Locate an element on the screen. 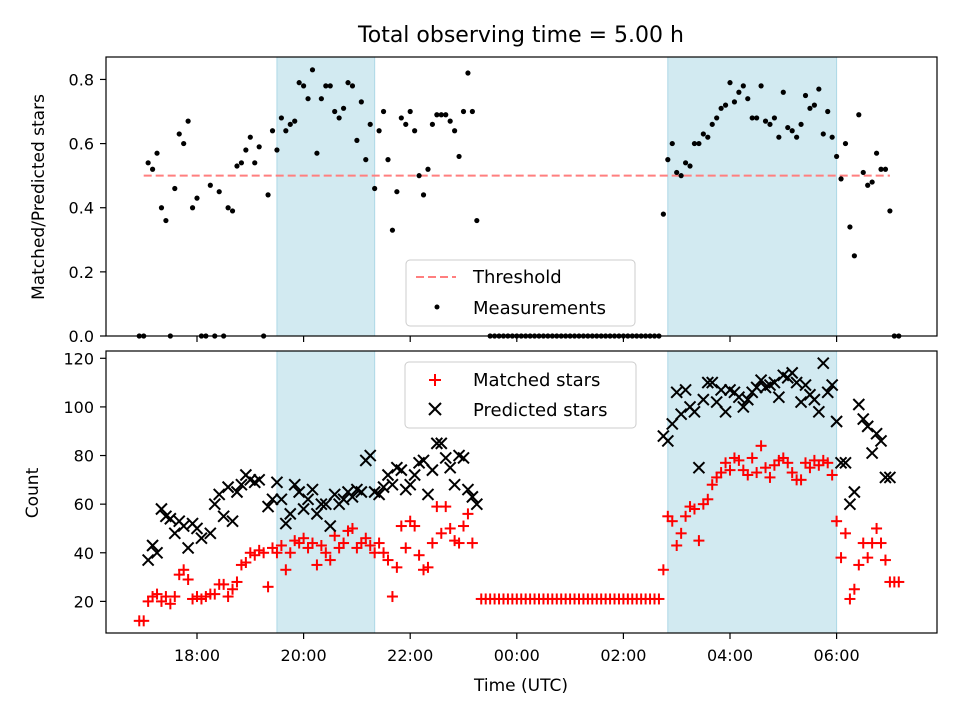  legend-matched-label: Matched stars is located at coordinates (536, 380).